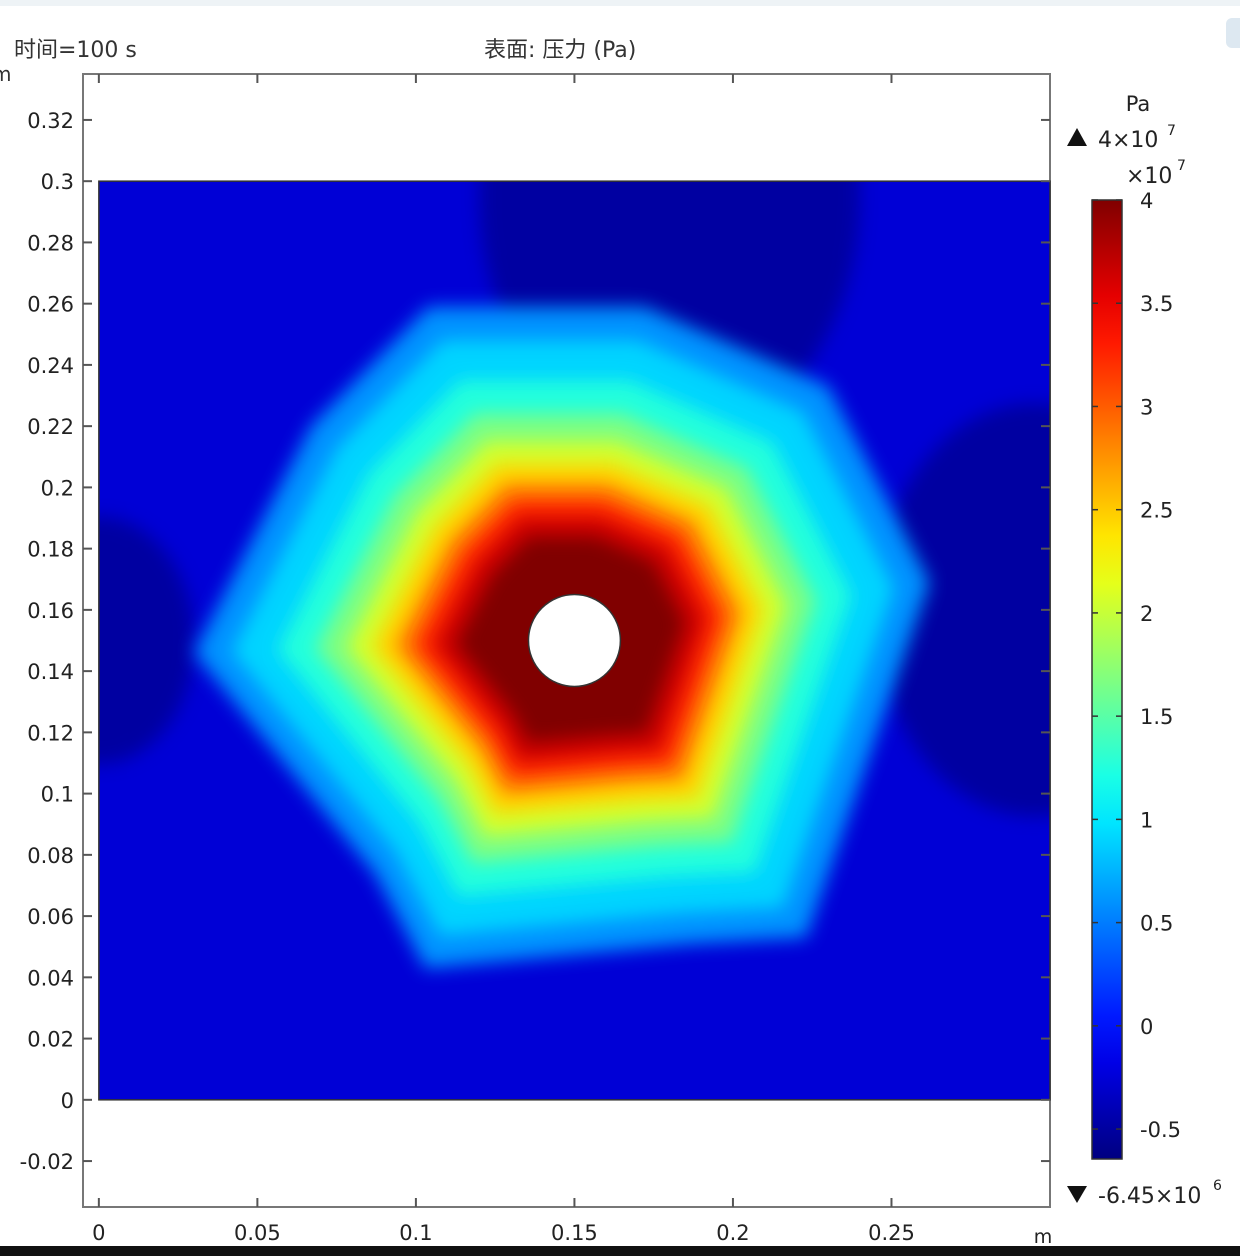 The image size is (1240, 1256). I want to click on y-tick-label: 0.32, so click(50, 121).